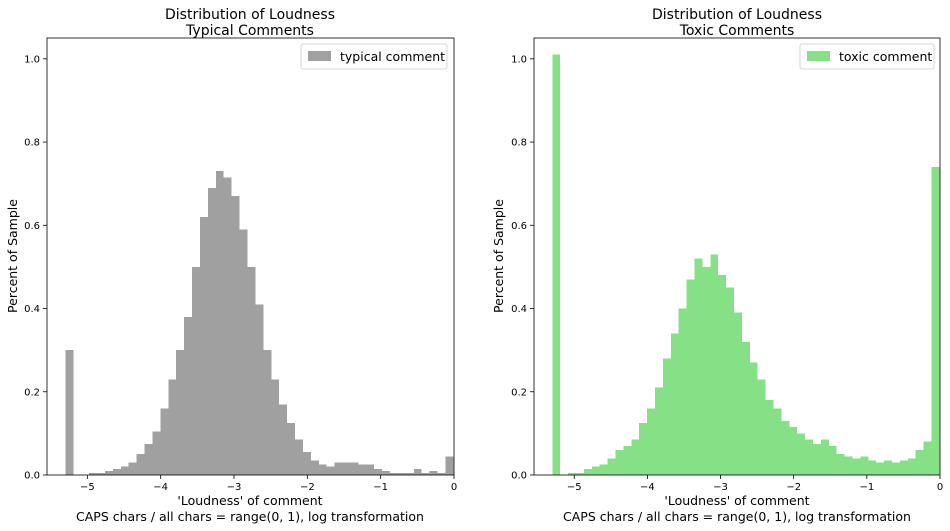 The image size is (950, 531). What do you see at coordinates (818, 56) in the screenshot?
I see `legend-swatch` at bounding box center [818, 56].